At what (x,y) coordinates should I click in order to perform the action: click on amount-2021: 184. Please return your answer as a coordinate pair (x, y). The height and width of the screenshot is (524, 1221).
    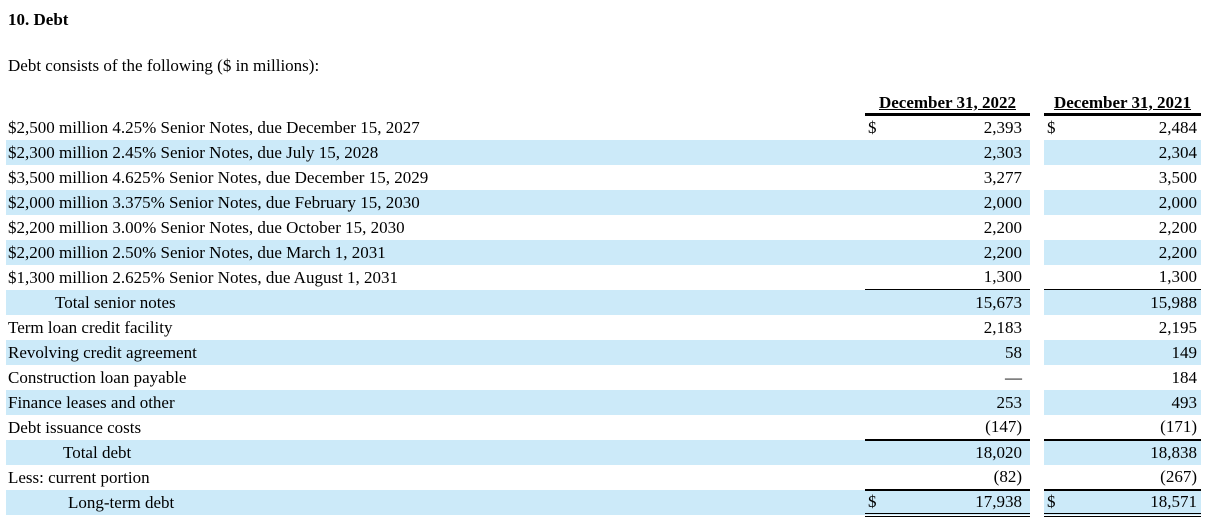
    Looking at the image, I should click on (1184, 377).